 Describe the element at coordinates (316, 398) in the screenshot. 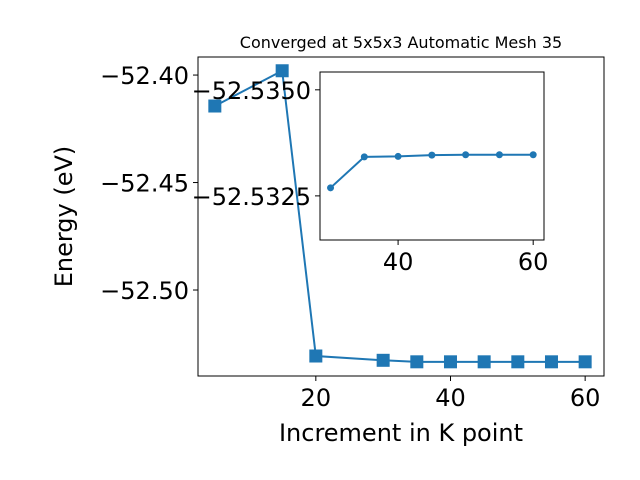

I see `x-tick-label: 20` at that location.